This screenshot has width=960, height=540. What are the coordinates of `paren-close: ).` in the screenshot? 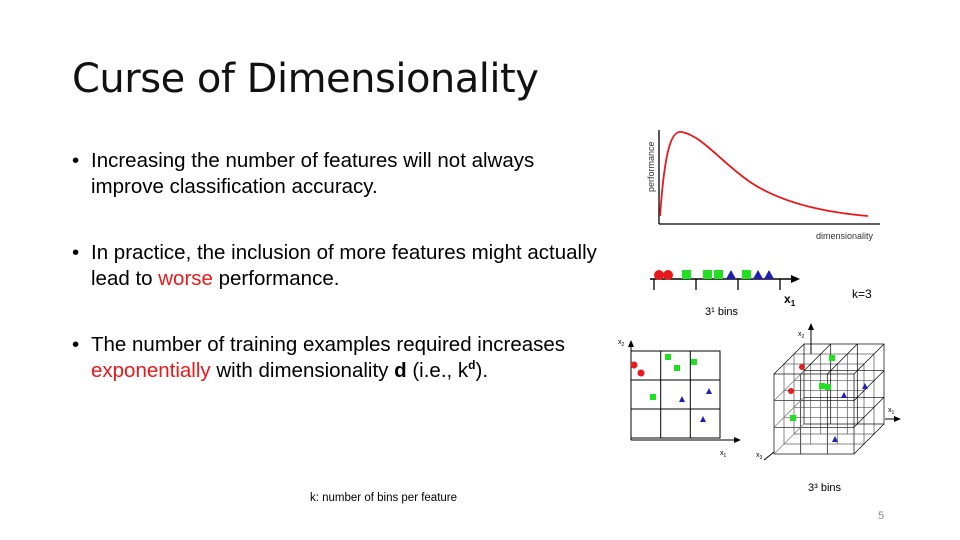 It's located at (482, 370).